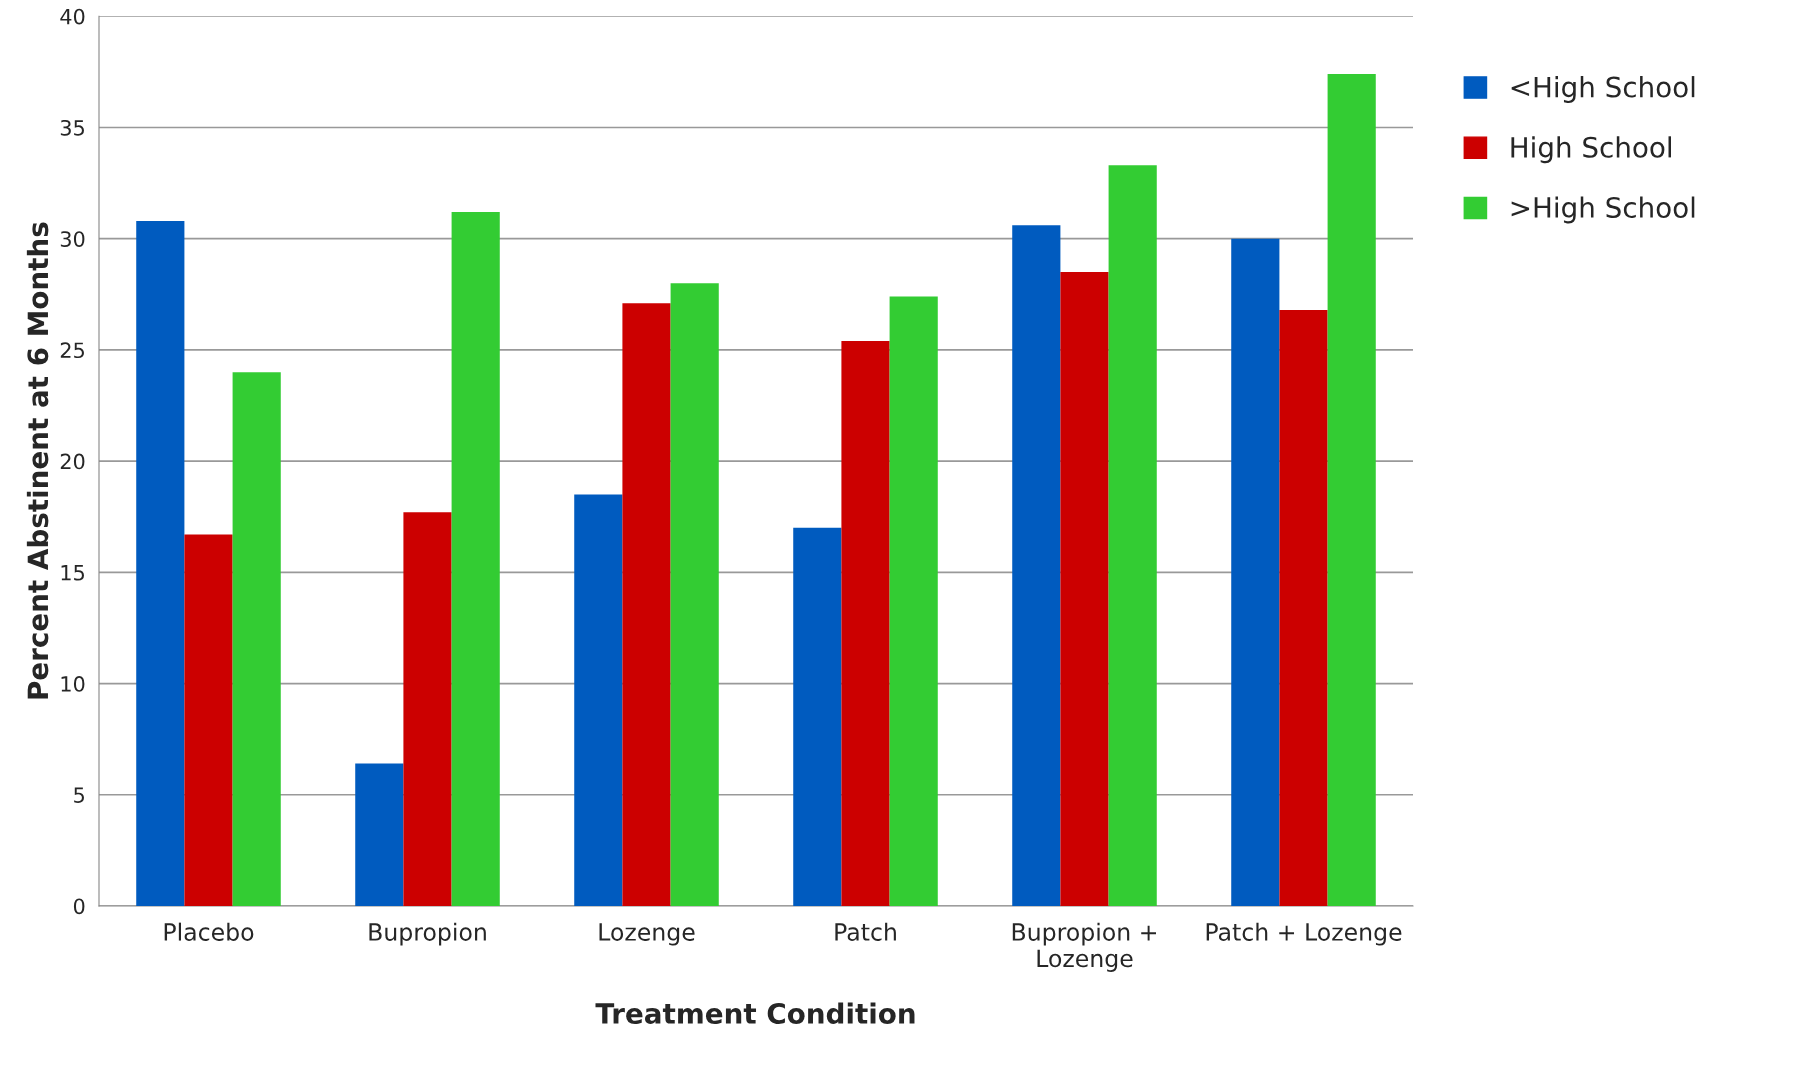 This screenshot has height=1085, width=1800. Describe the element at coordinates (865, 931) in the screenshot. I see `x-tick-label: Patch` at that location.